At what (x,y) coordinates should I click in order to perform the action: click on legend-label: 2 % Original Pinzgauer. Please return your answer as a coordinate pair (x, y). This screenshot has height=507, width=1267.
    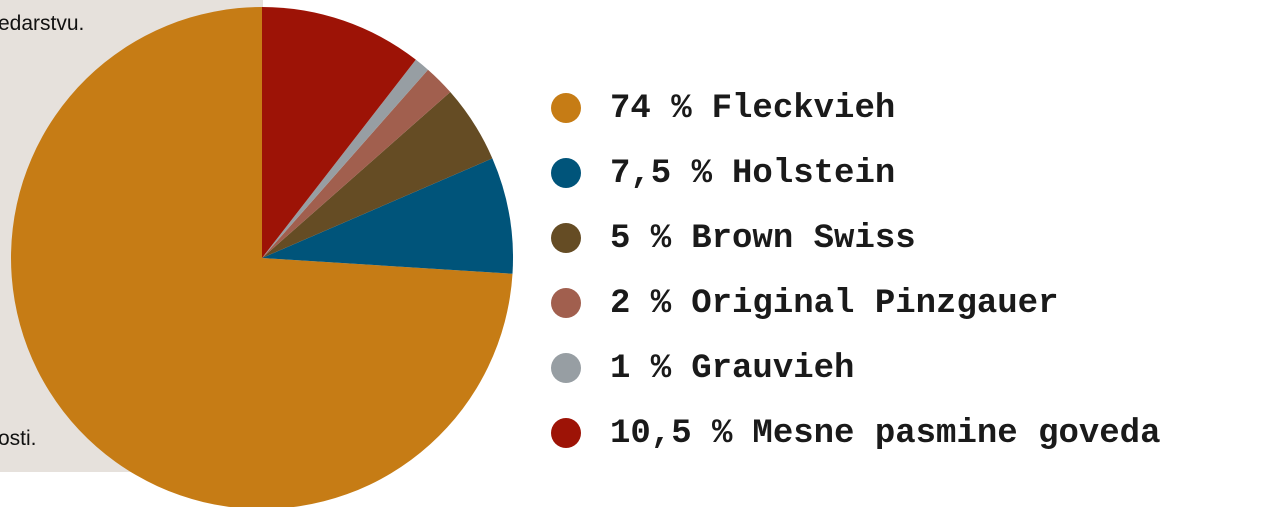
    Looking at the image, I should click on (834, 304).